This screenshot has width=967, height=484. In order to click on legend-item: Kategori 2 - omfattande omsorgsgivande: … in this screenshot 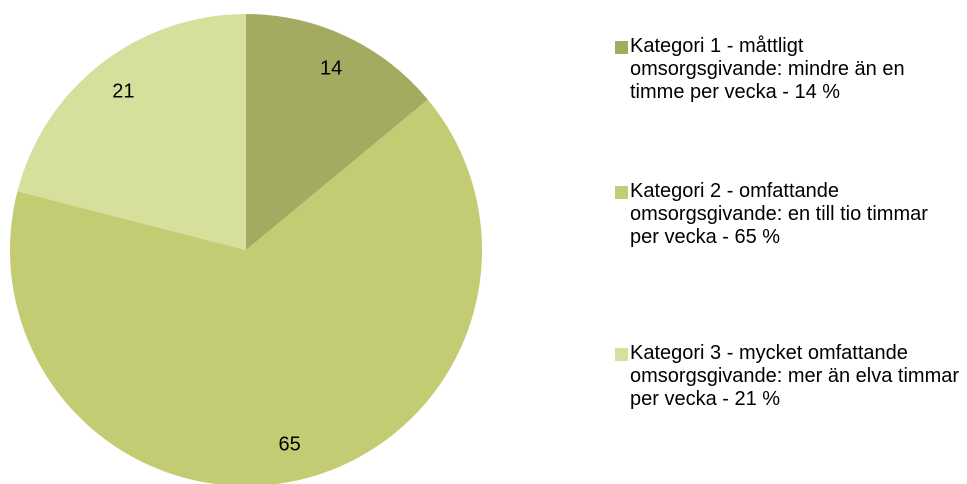, I will do `click(787, 214)`.